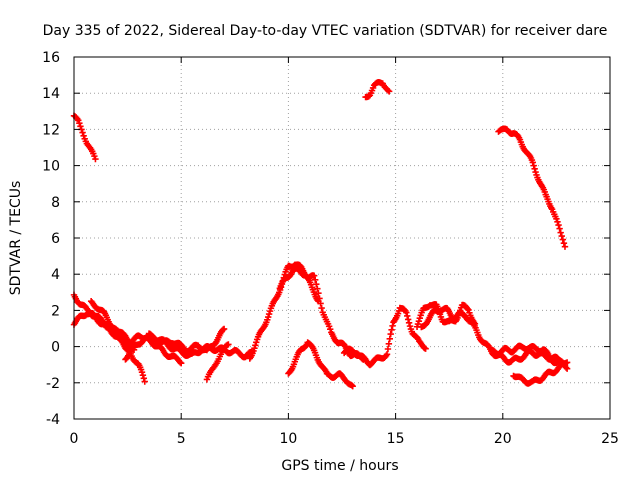  What do you see at coordinates (539, 374) in the screenshot?
I see `series-arc-r` at bounding box center [539, 374].